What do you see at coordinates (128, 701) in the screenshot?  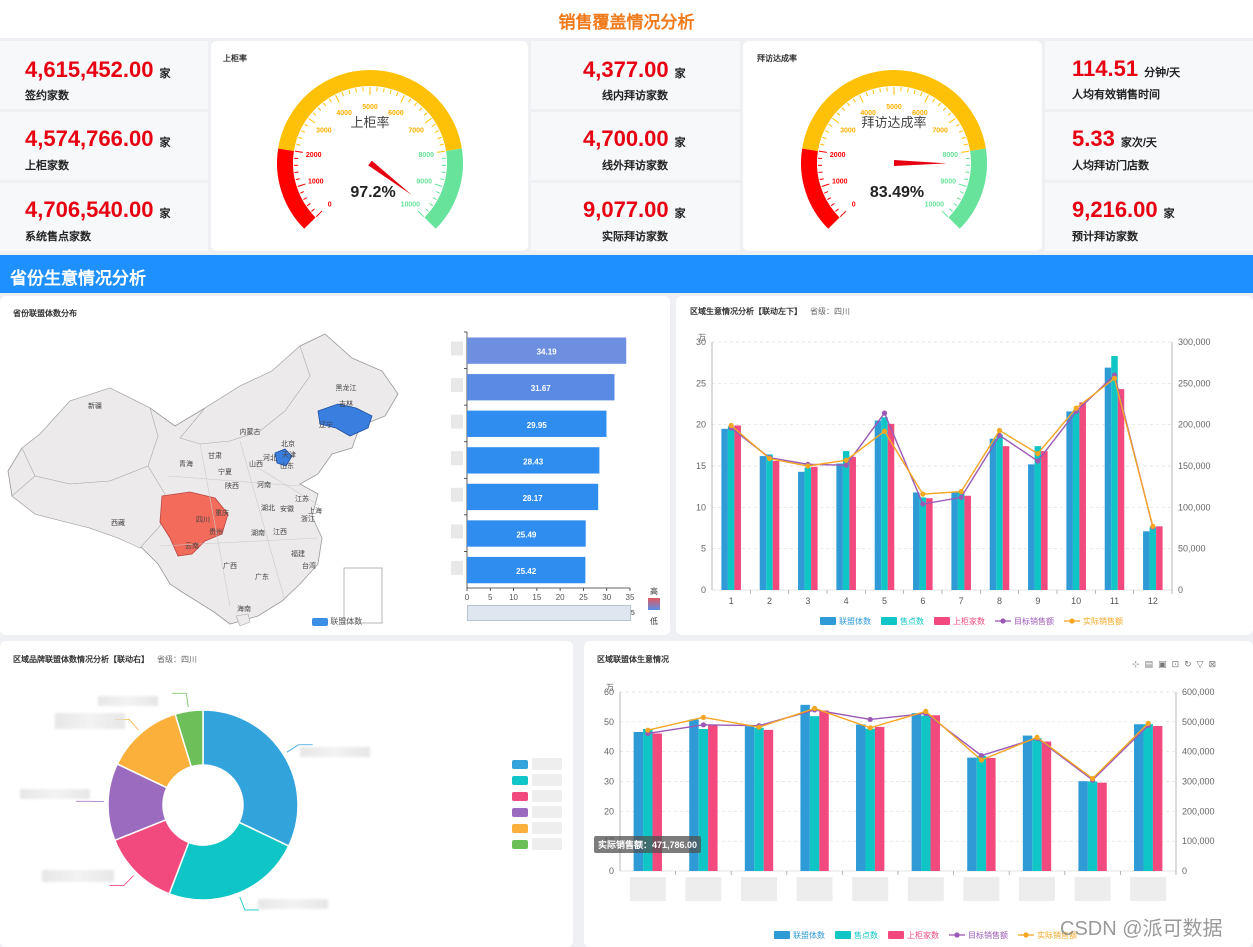 I see `blurred-label` at bounding box center [128, 701].